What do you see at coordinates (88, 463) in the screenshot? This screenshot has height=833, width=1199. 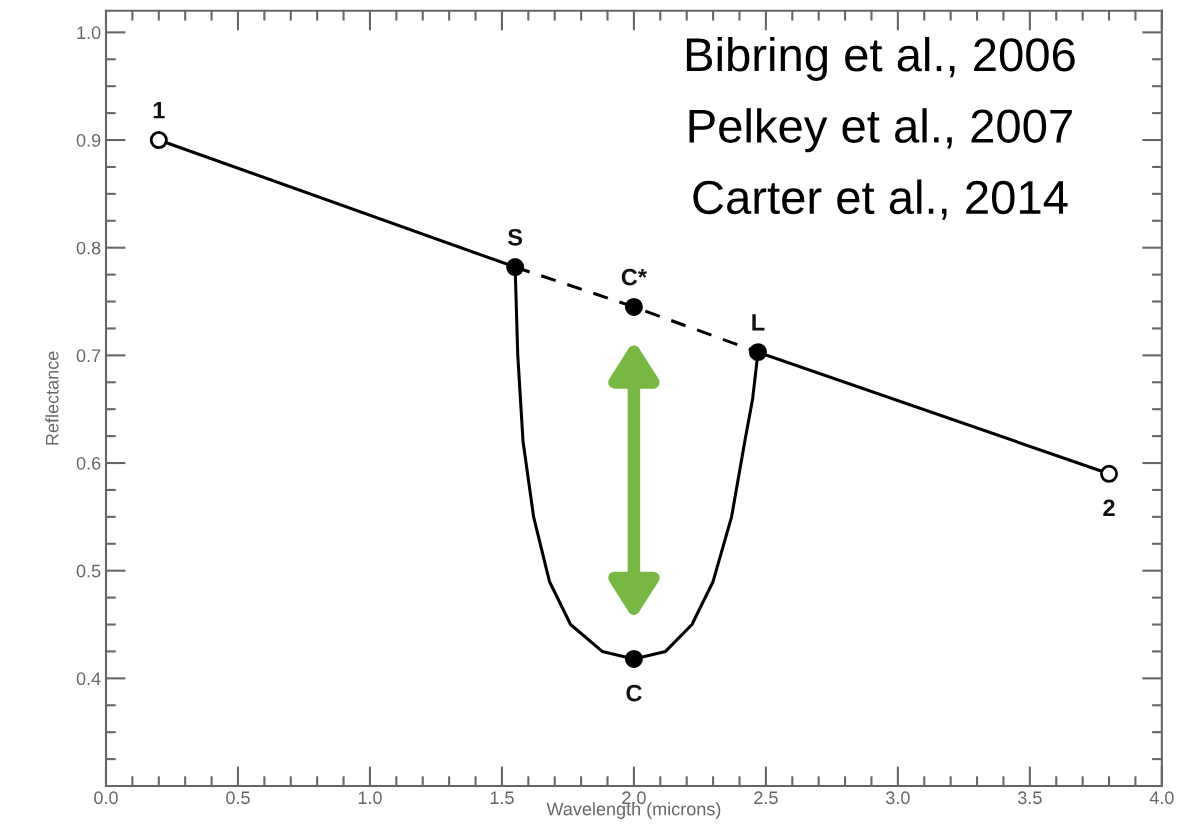 I see `y-tick-label: 0.6` at bounding box center [88, 463].